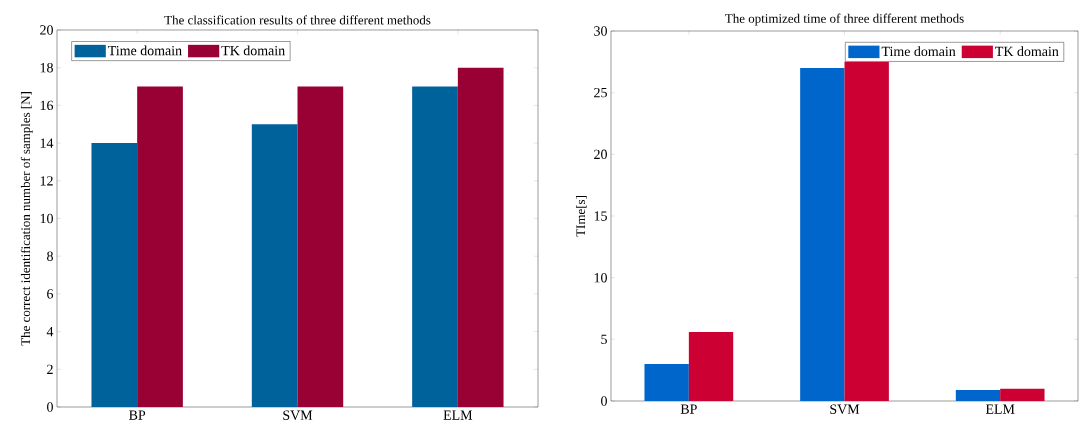 The width and height of the screenshot is (1084, 432). Describe the element at coordinates (47, 143) in the screenshot. I see `y-tick-label: 14` at that location.